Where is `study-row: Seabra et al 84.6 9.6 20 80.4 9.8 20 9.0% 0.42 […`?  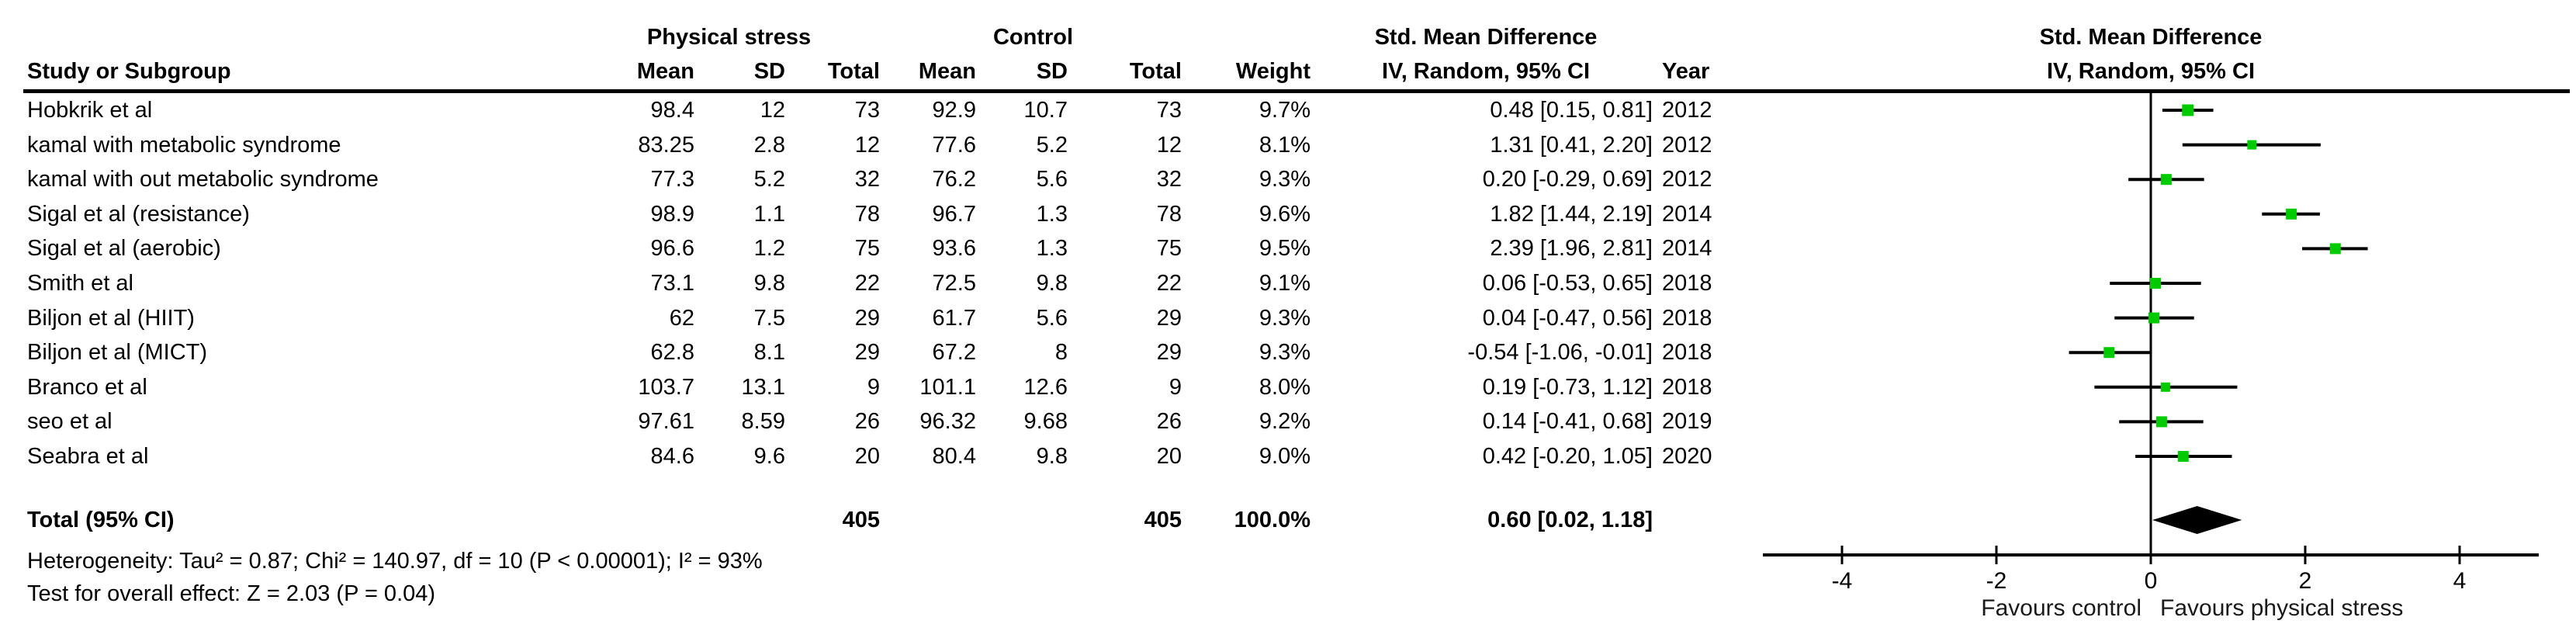
study-row: Seabra et al 84.6 9.6 20 80.4 9.8 20 9.0% 0.42 [… is located at coordinates (877, 456).